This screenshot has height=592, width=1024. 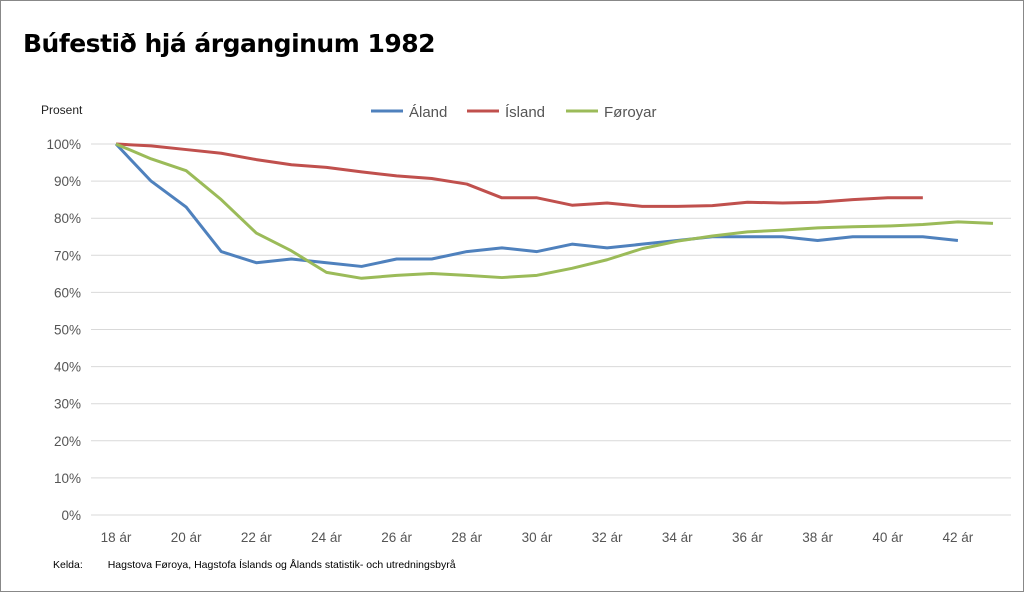 I want to click on y-tick-label: 40%, so click(x=67, y=367).